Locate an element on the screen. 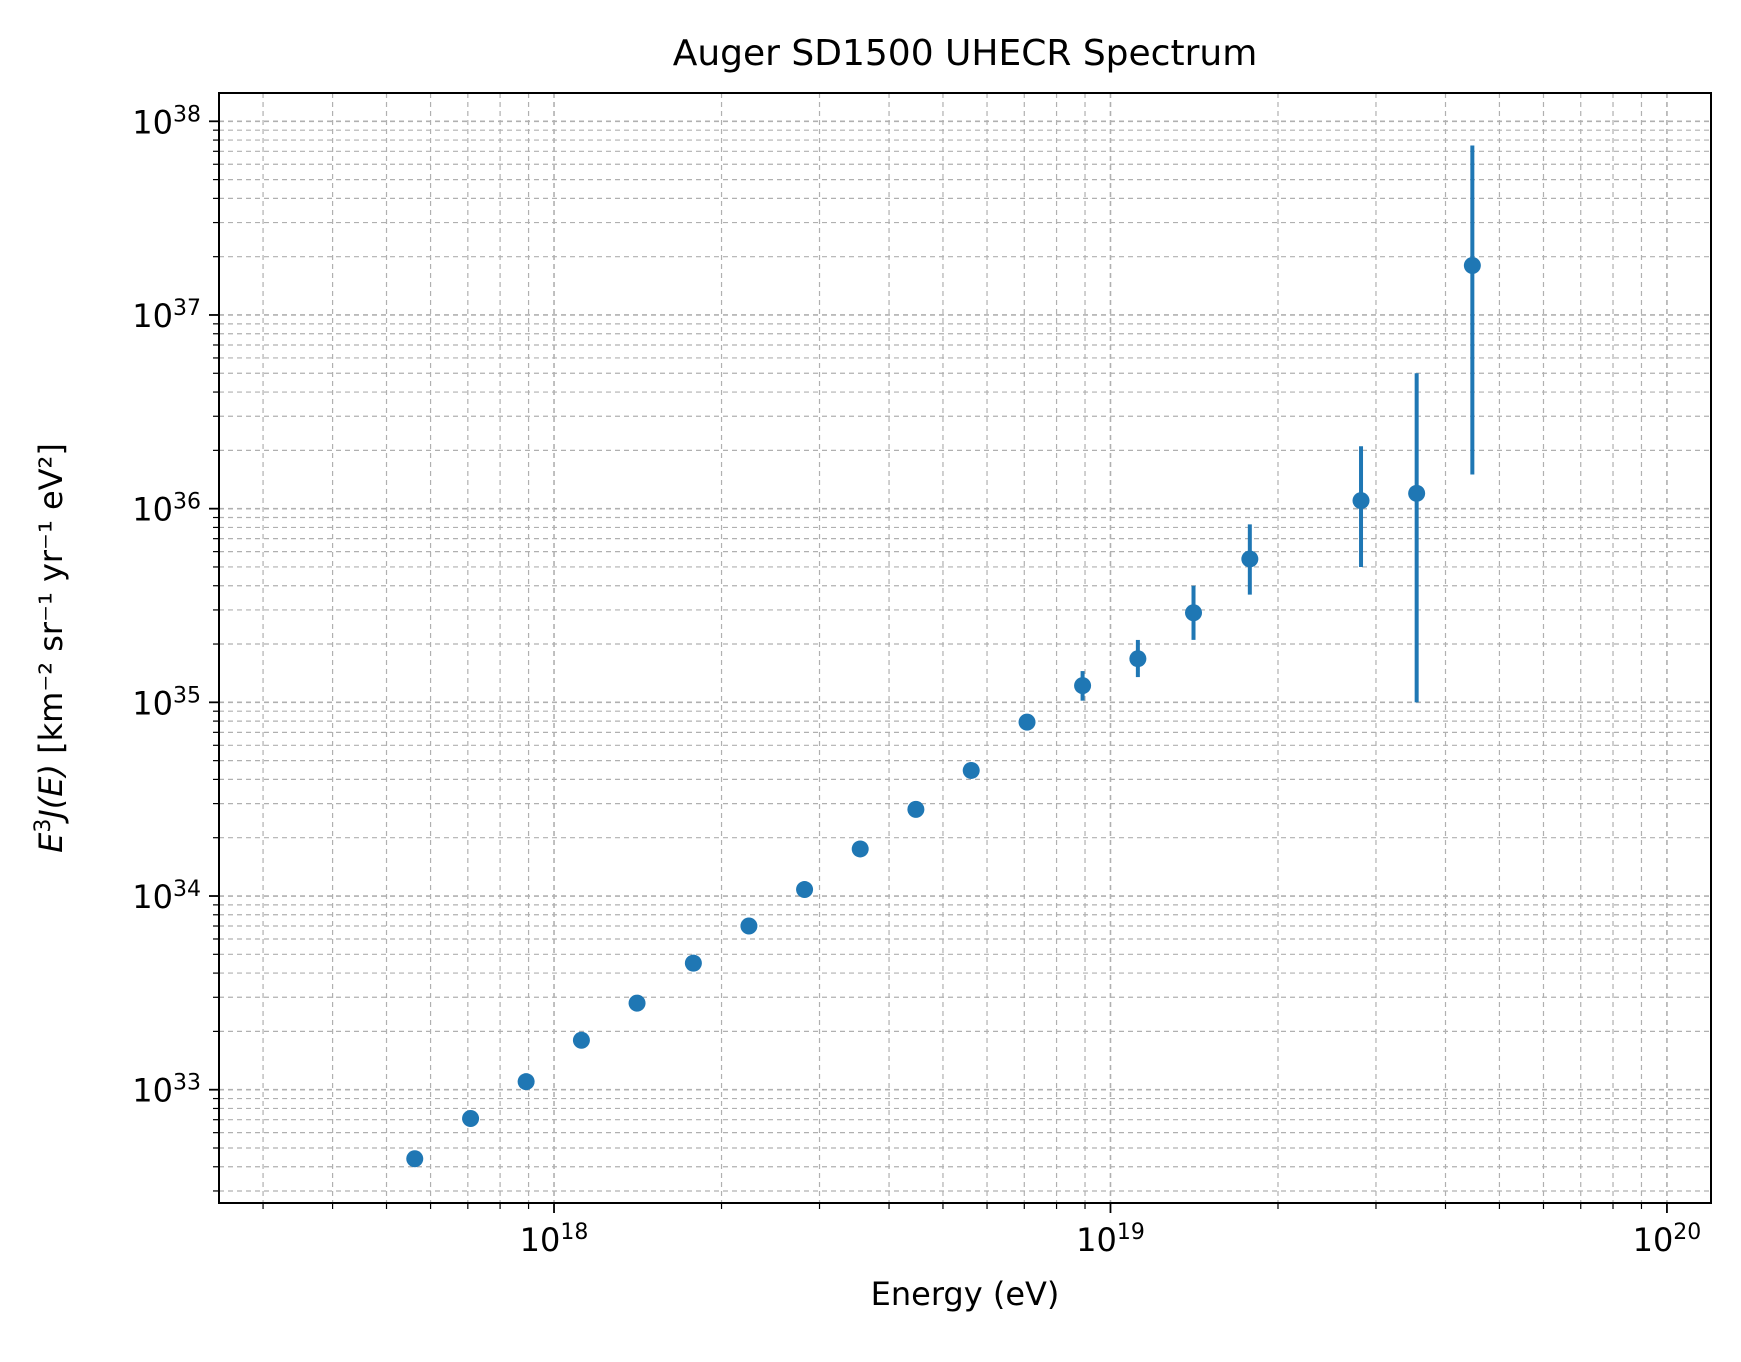  x-tick-label: 1018 is located at coordinates (554, 1240).